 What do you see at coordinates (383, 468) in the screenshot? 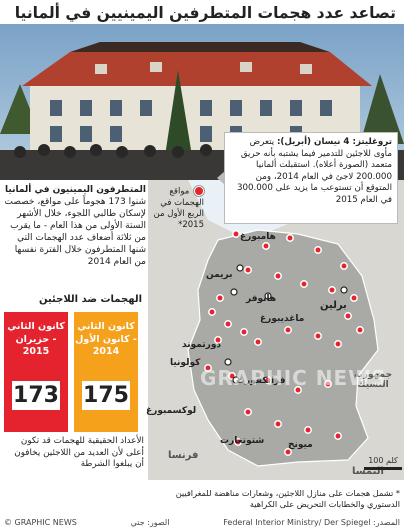
I see `scale-line` at bounding box center [383, 468].